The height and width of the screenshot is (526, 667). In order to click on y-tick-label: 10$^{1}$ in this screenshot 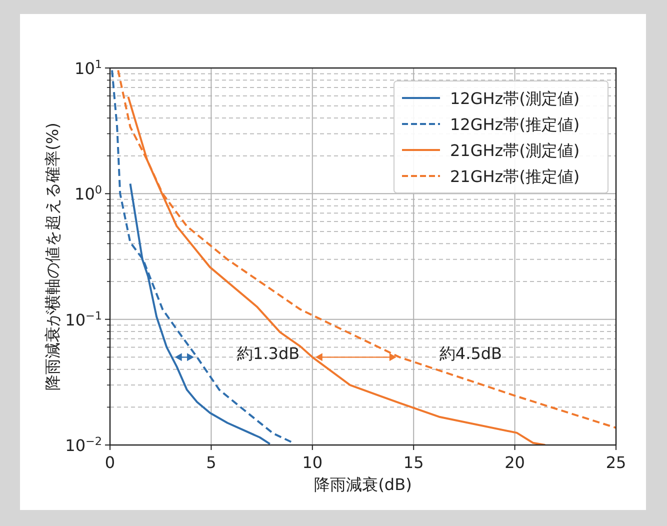, I will do `click(88, 68)`.